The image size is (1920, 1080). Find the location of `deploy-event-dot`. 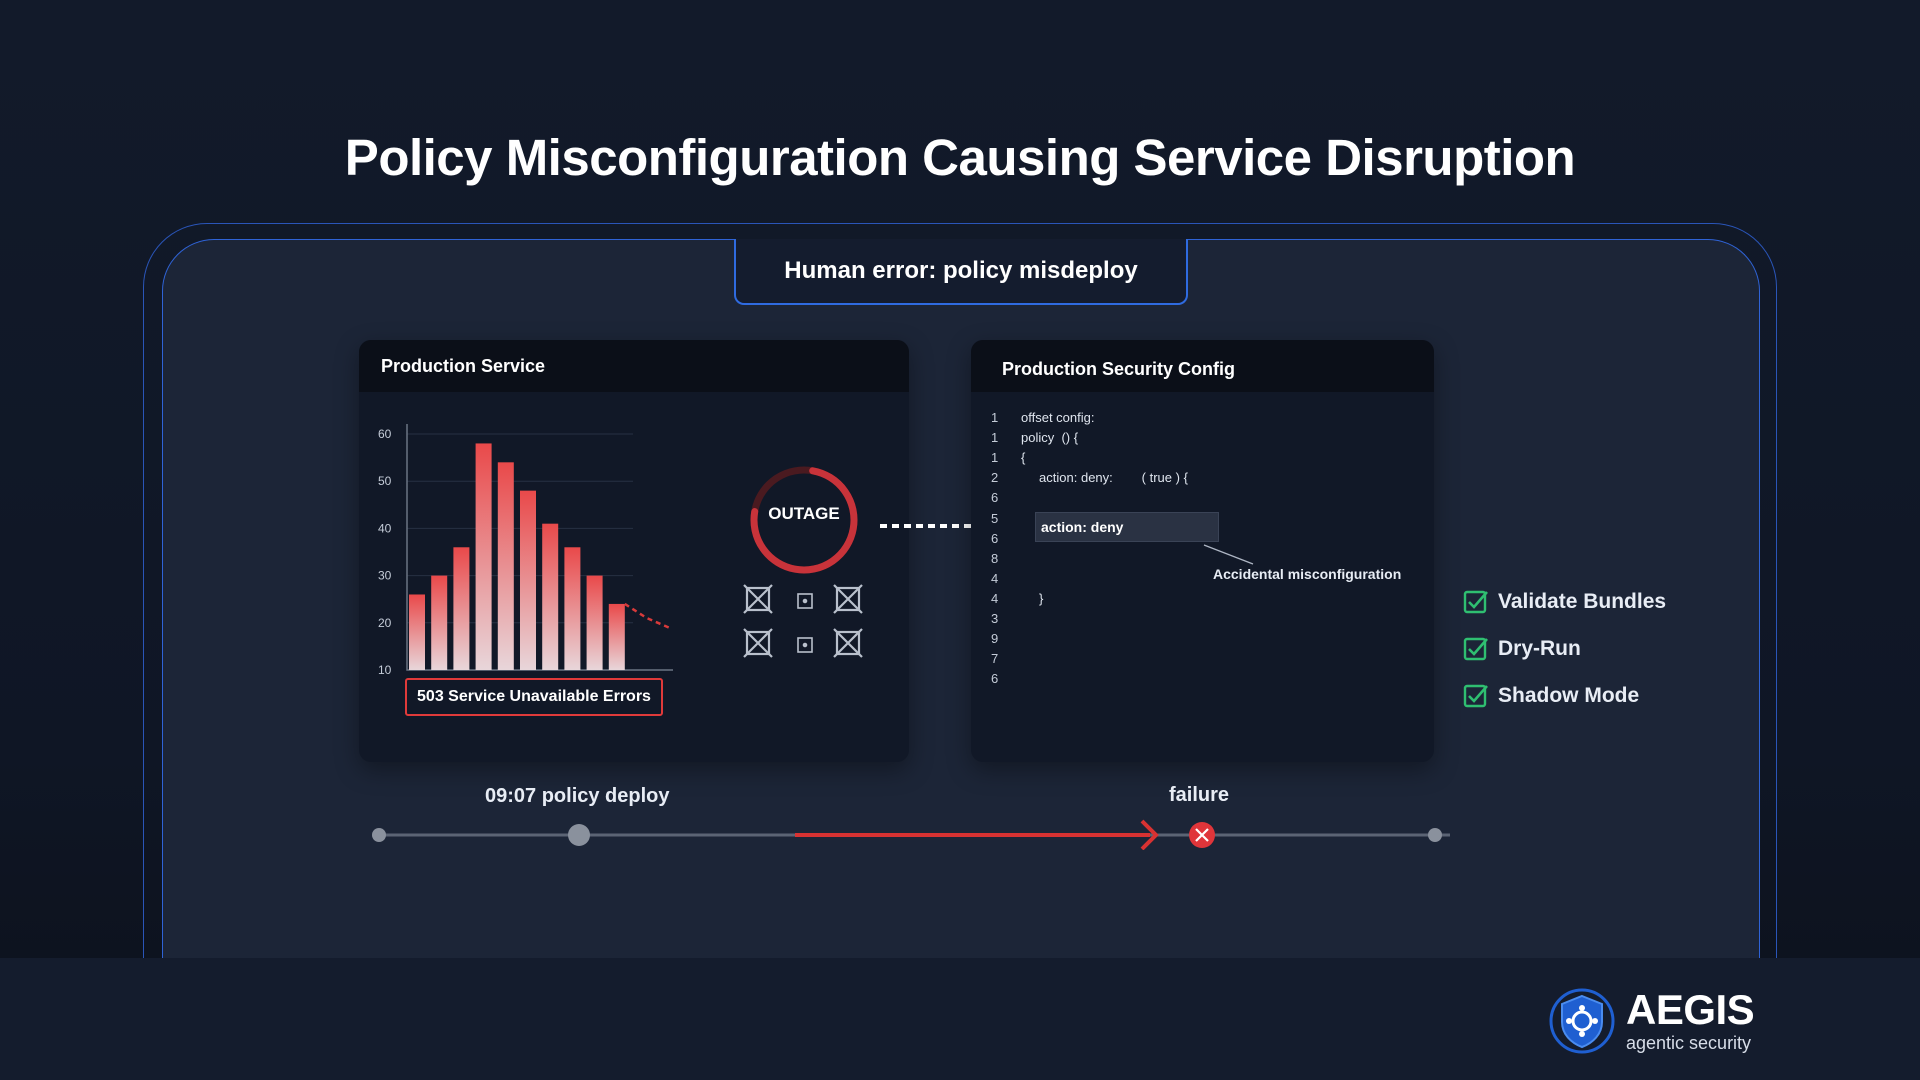

deploy-event-dot is located at coordinates (579, 835).